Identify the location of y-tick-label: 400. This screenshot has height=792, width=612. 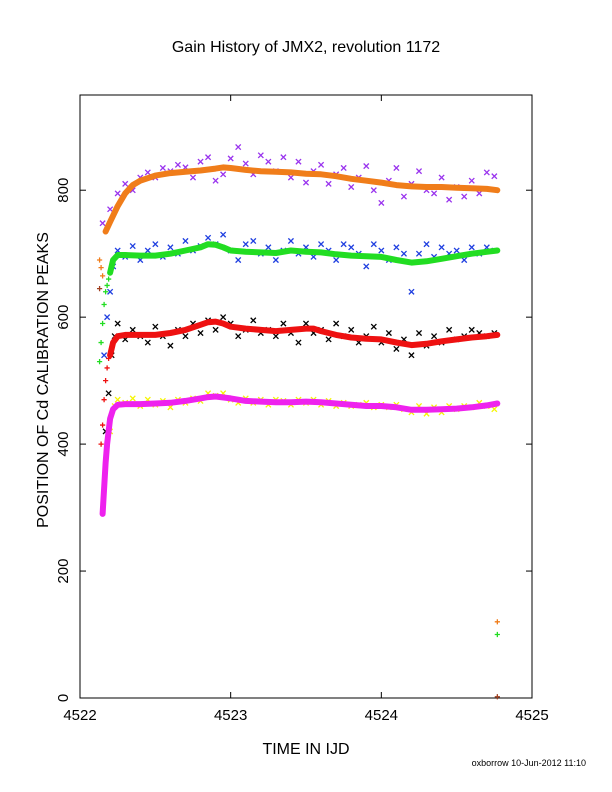
(63, 444).